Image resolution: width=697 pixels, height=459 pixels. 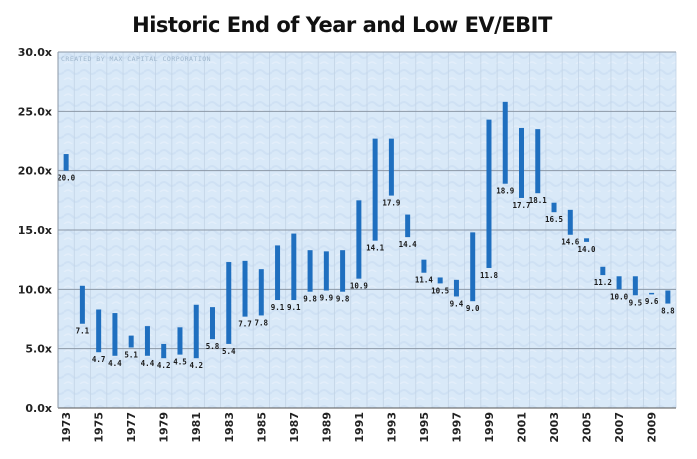 What do you see at coordinates (587, 427) in the screenshot?
I see `x-tick-label: 2005` at bounding box center [587, 427].